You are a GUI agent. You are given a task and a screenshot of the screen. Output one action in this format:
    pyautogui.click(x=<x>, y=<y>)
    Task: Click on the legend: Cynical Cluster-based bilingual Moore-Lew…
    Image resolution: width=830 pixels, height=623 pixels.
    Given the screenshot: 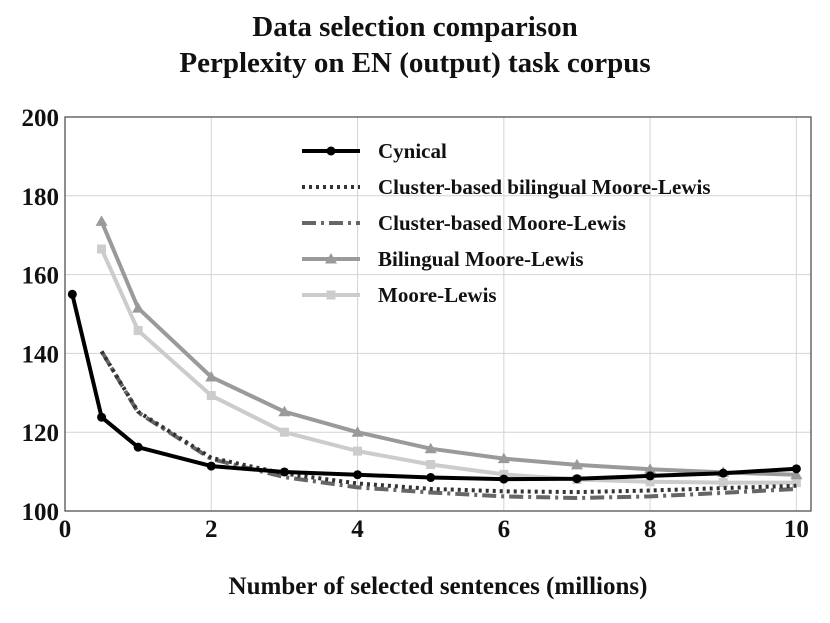 What is the action you would take?
    pyautogui.click(x=506, y=223)
    